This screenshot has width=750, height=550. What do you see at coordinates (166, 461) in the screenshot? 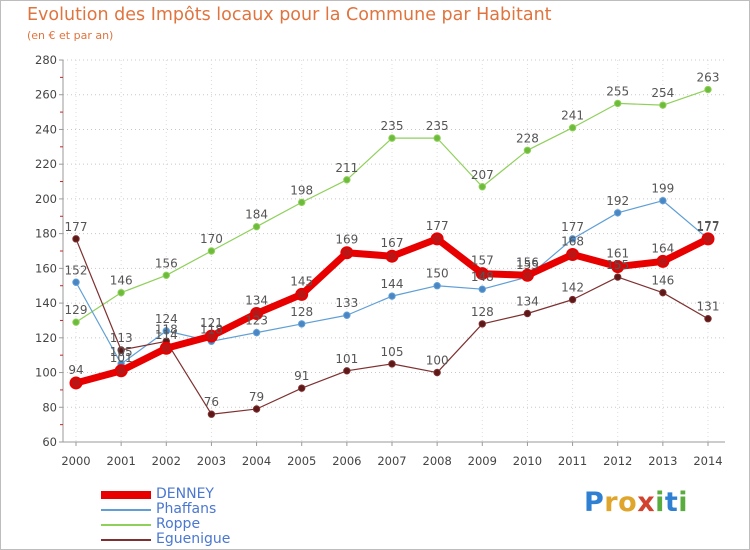
I see `x-tick-label: 2002` at bounding box center [166, 461].